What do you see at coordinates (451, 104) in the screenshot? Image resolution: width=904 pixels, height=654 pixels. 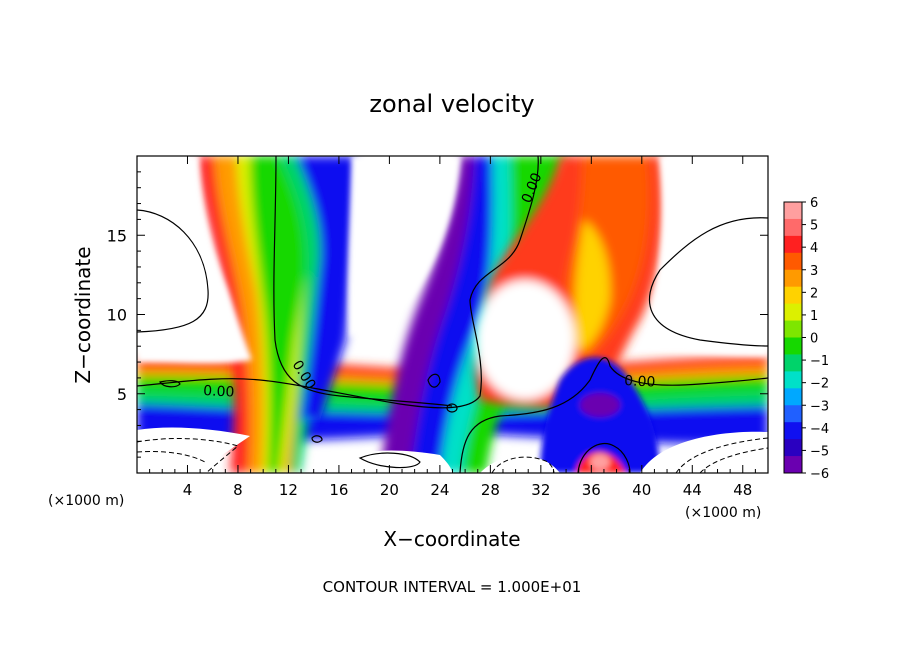 I see `chart-title: zonal velocity` at bounding box center [451, 104].